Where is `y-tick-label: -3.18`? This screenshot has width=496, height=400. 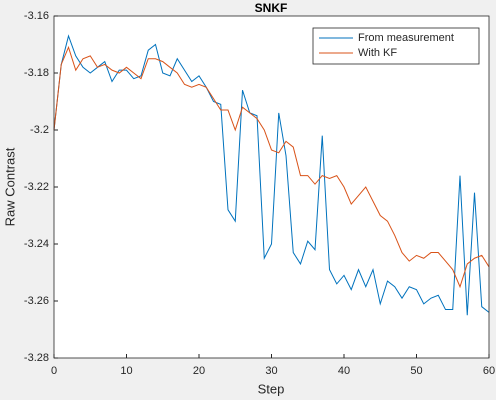
y-tick-label: -3.18 is located at coordinates (36, 73).